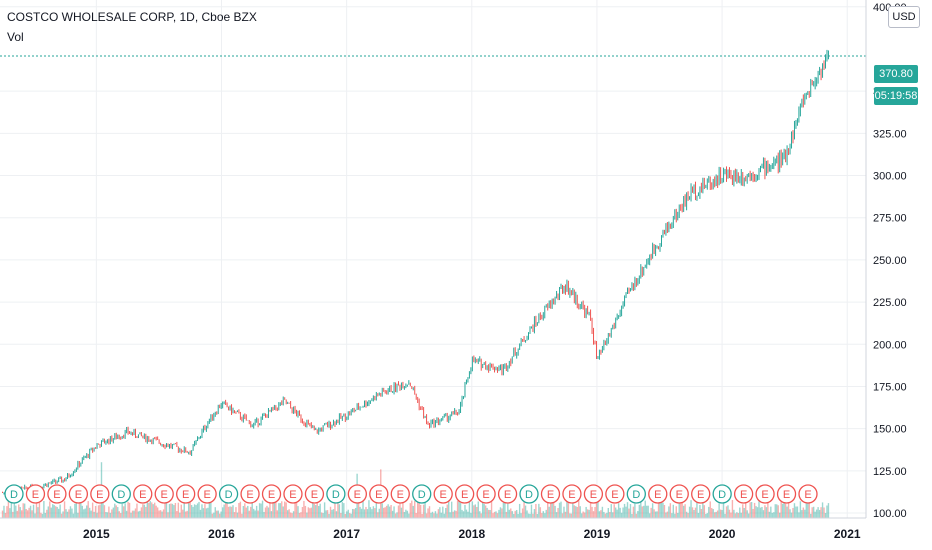 This screenshot has height=550, width=932. I want to click on y-tick-label: 225.00, so click(890, 303).